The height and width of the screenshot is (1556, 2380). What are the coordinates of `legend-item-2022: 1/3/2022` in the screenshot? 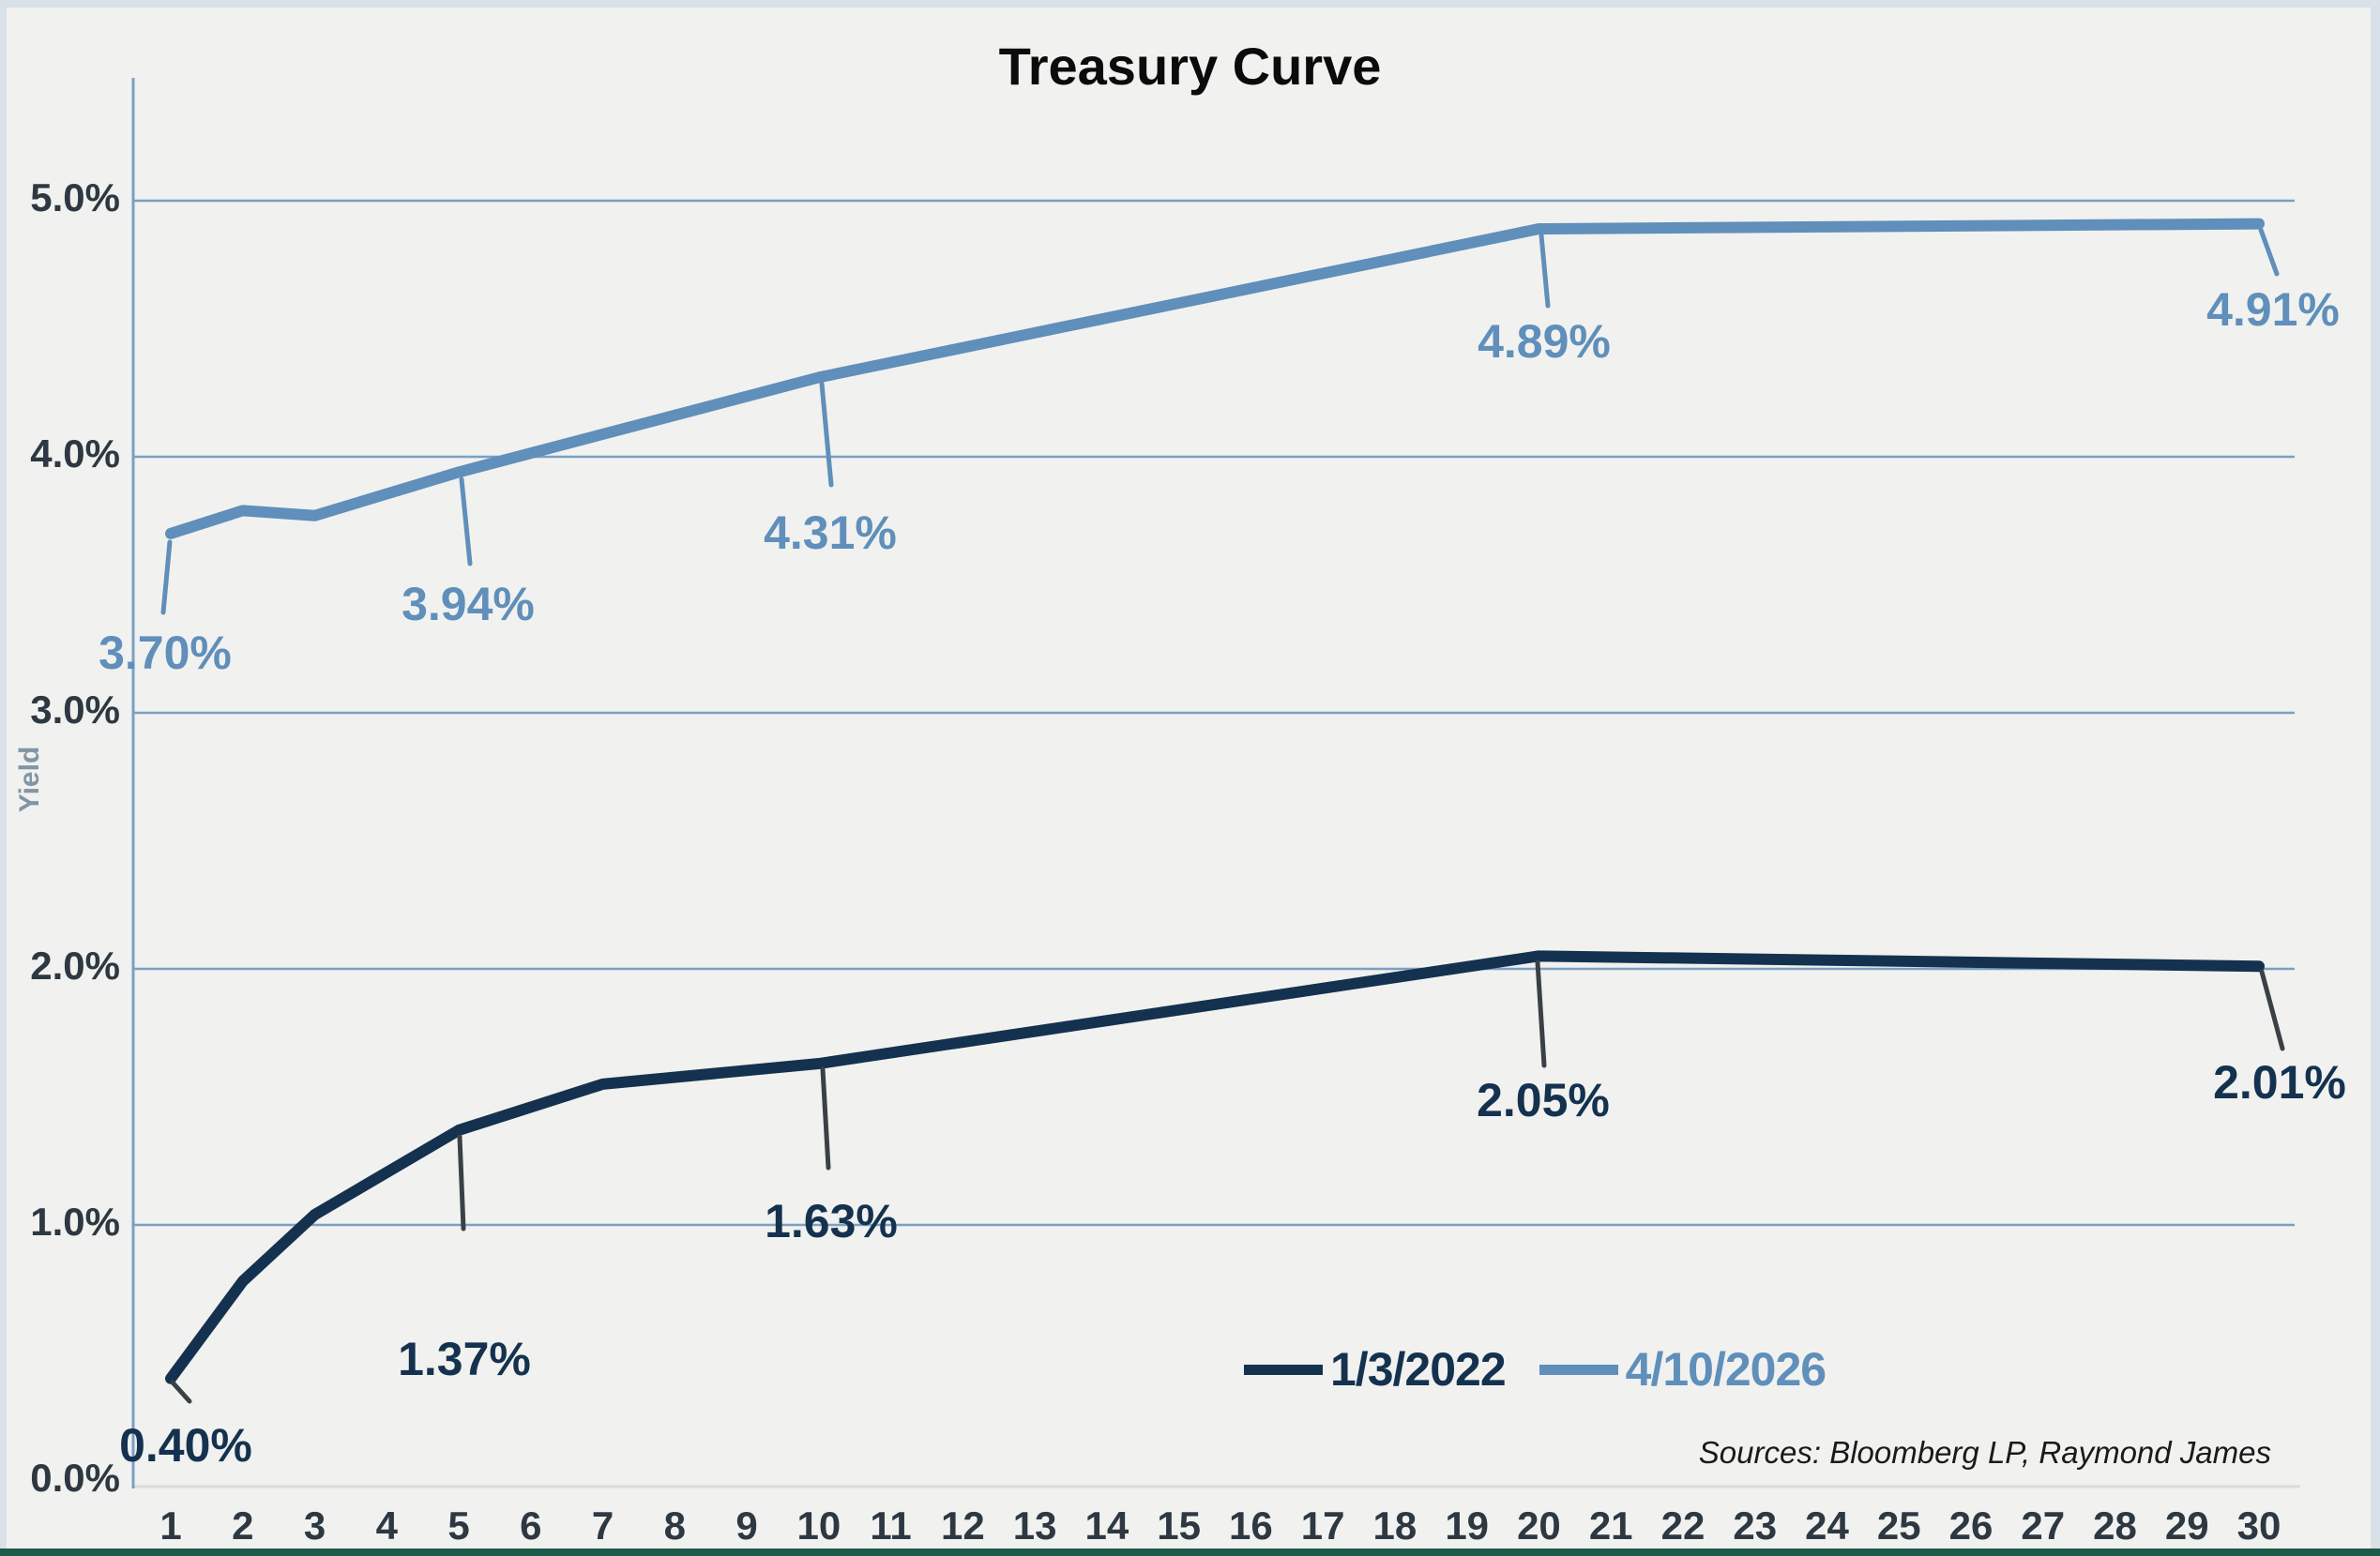 It's located at (1375, 1369).